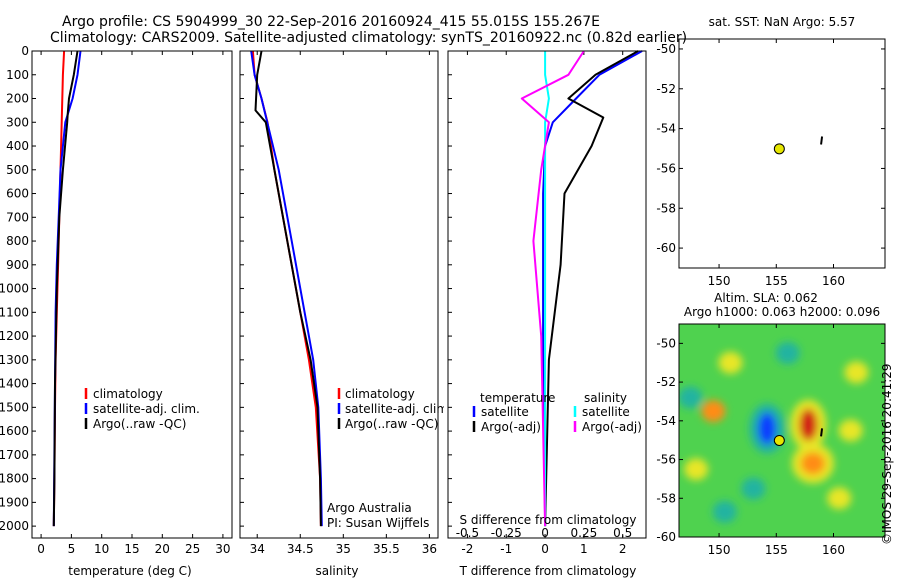 The width and height of the screenshot is (900, 580). I want to click on temp-ytick-label: 300, so click(17, 122).